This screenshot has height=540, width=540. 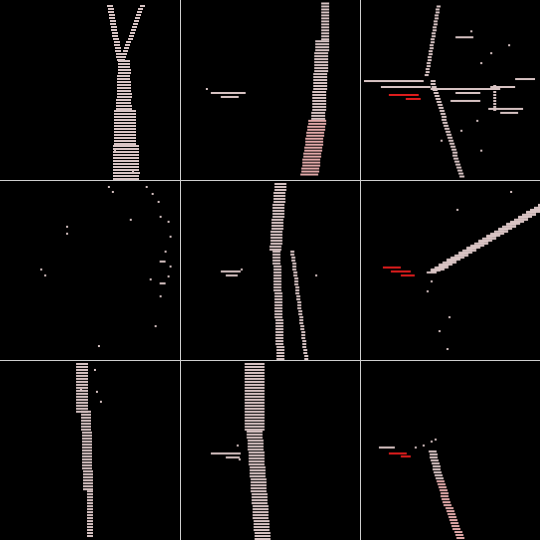 I want to click on voxel-trunk-split-lower-icon, so click(x=269, y=271).